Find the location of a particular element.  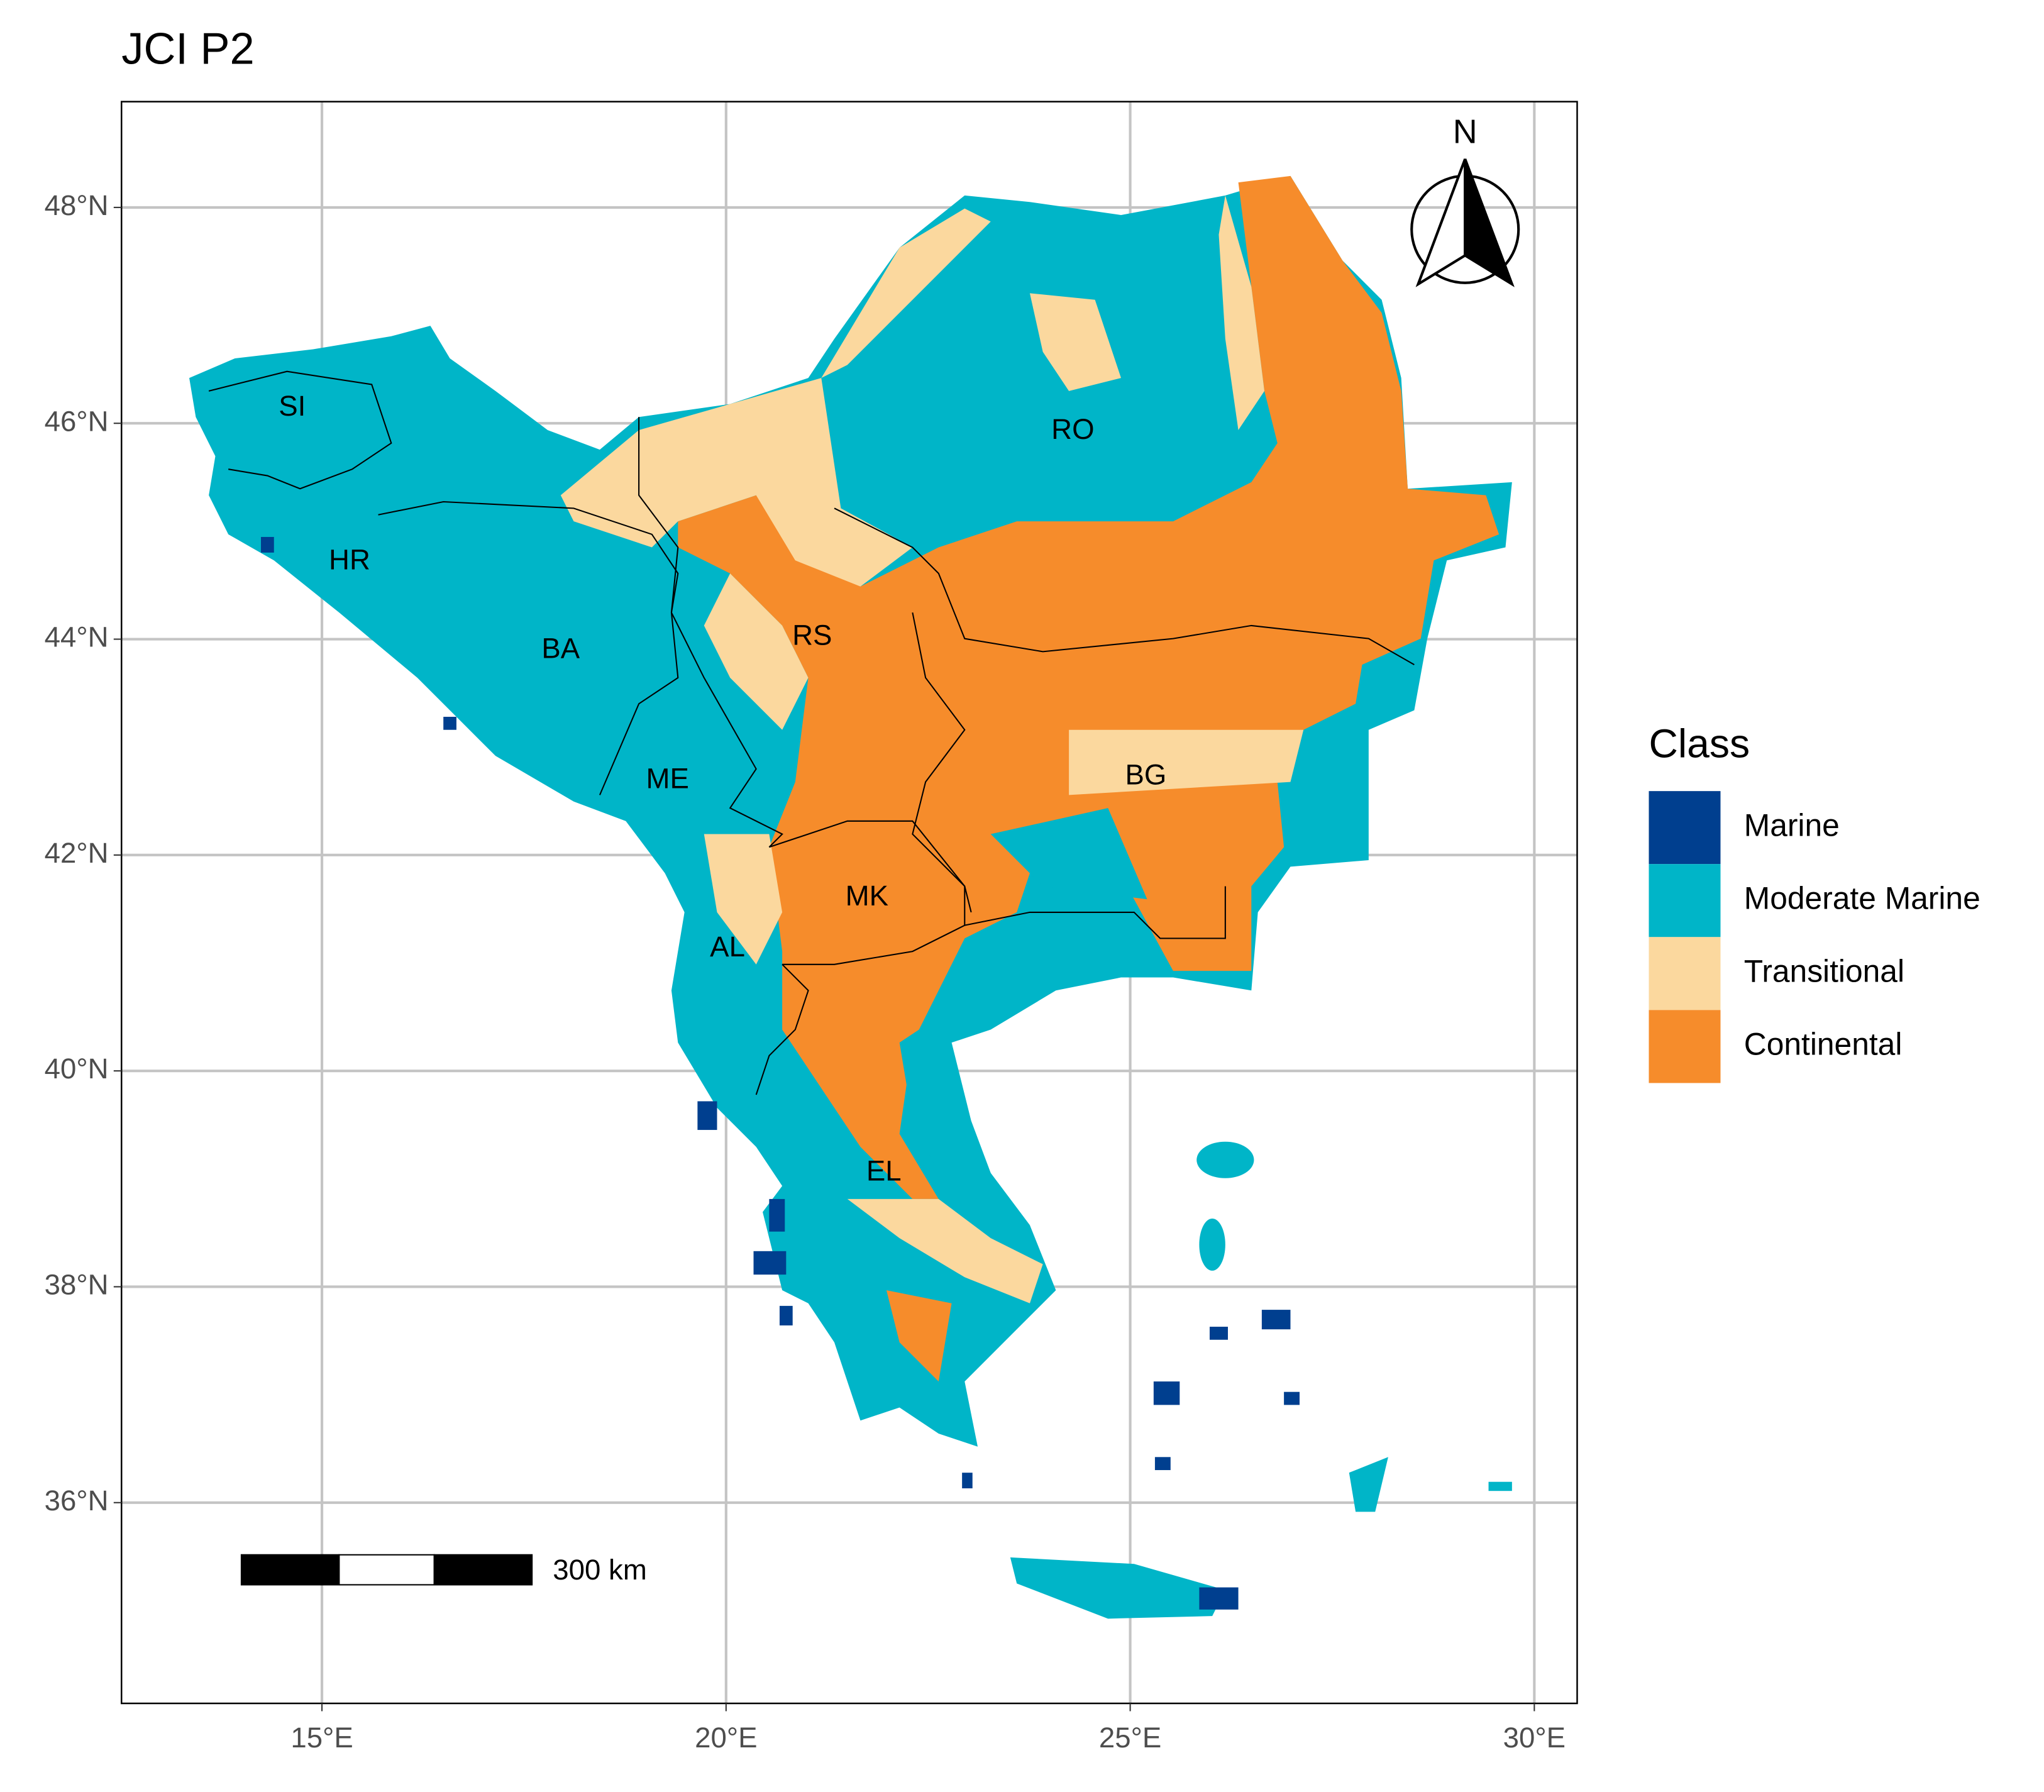

region-label: EL is located at coordinates (884, 1171).